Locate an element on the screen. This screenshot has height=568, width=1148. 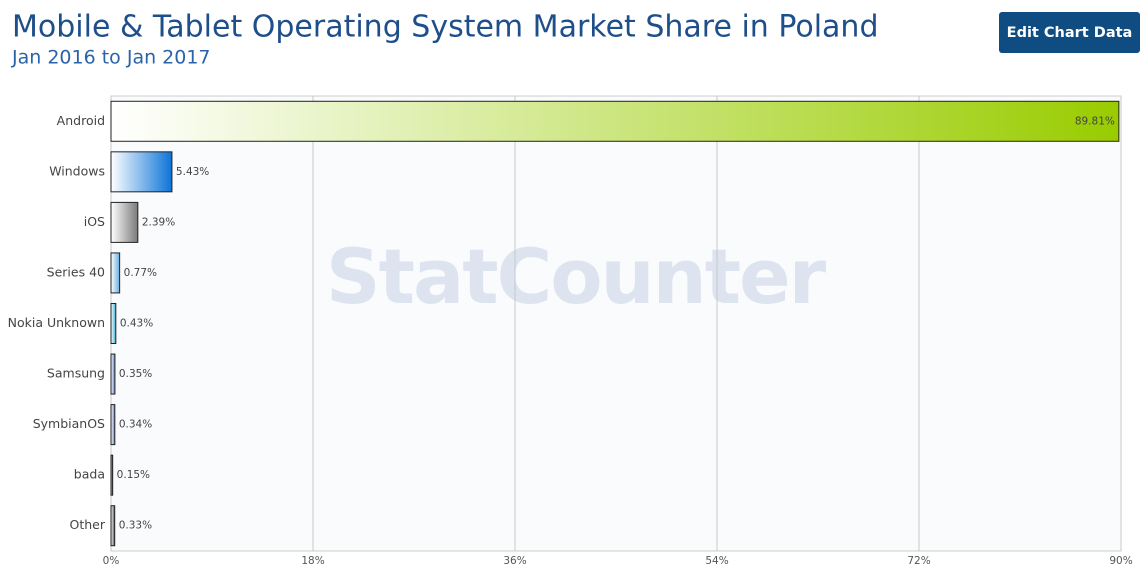
edit-button: Edit Chart Data is located at coordinates (1069, 32).